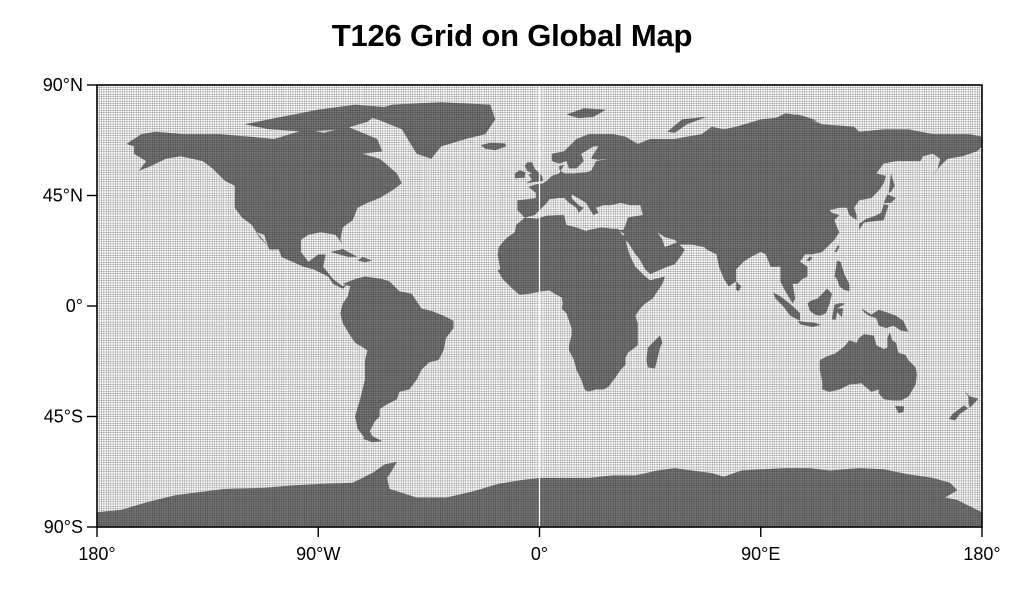 The width and height of the screenshot is (1024, 600). Describe the element at coordinates (372, 438) in the screenshot. I see `landmass-tierra-del-fuego` at that location.